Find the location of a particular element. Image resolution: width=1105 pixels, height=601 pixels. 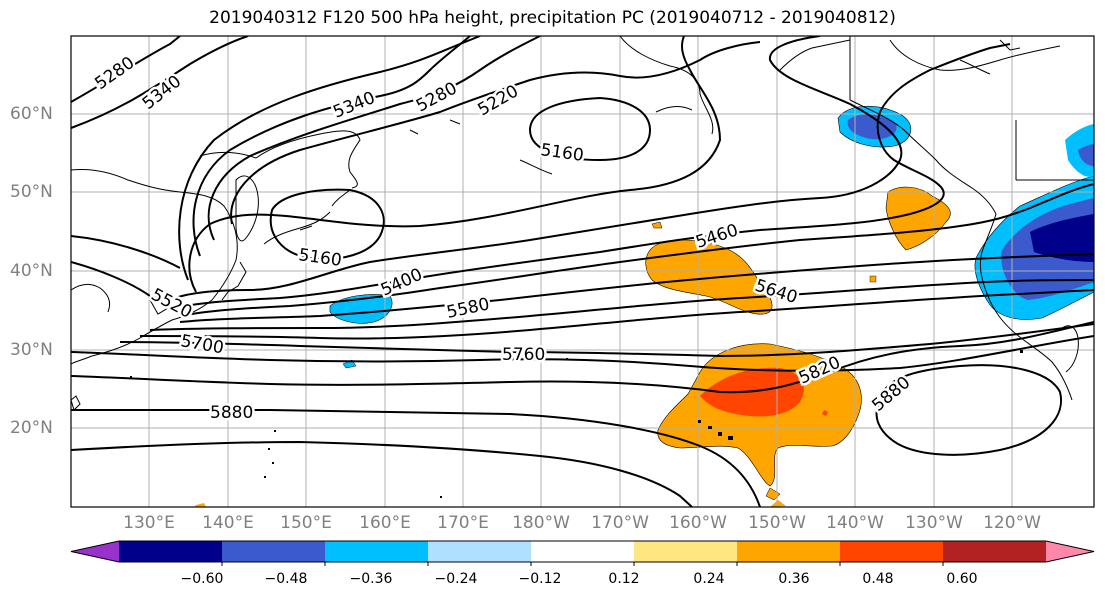

lon-label: 160°W is located at coordinates (698, 523).